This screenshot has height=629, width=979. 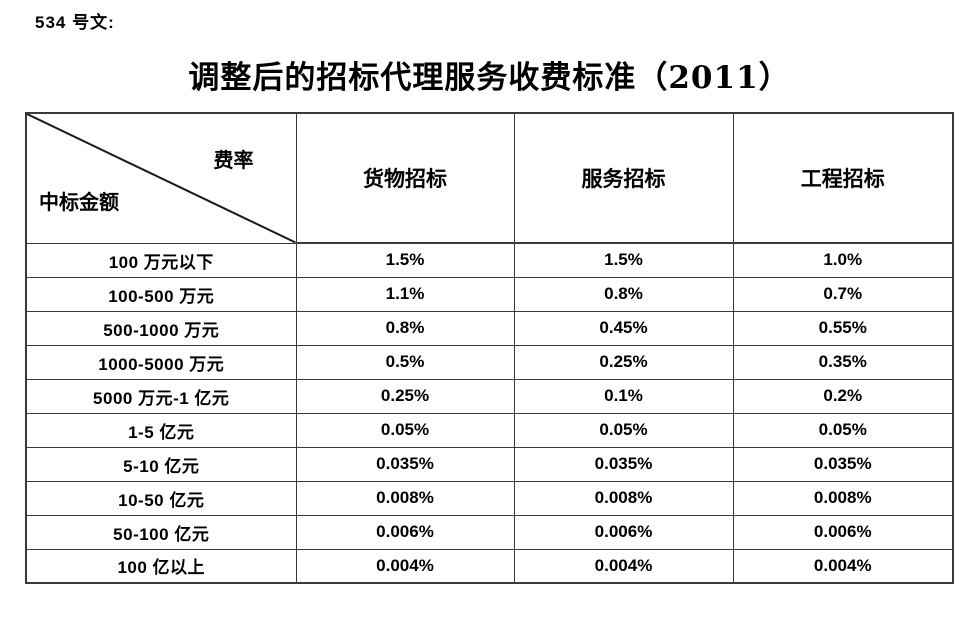 I want to click on diagonal-divider-line, so click(x=161, y=178).